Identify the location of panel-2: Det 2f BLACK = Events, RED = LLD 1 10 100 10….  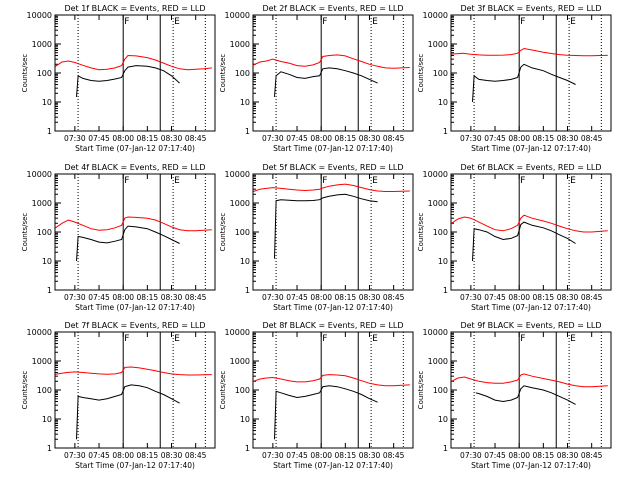
(316, 78).